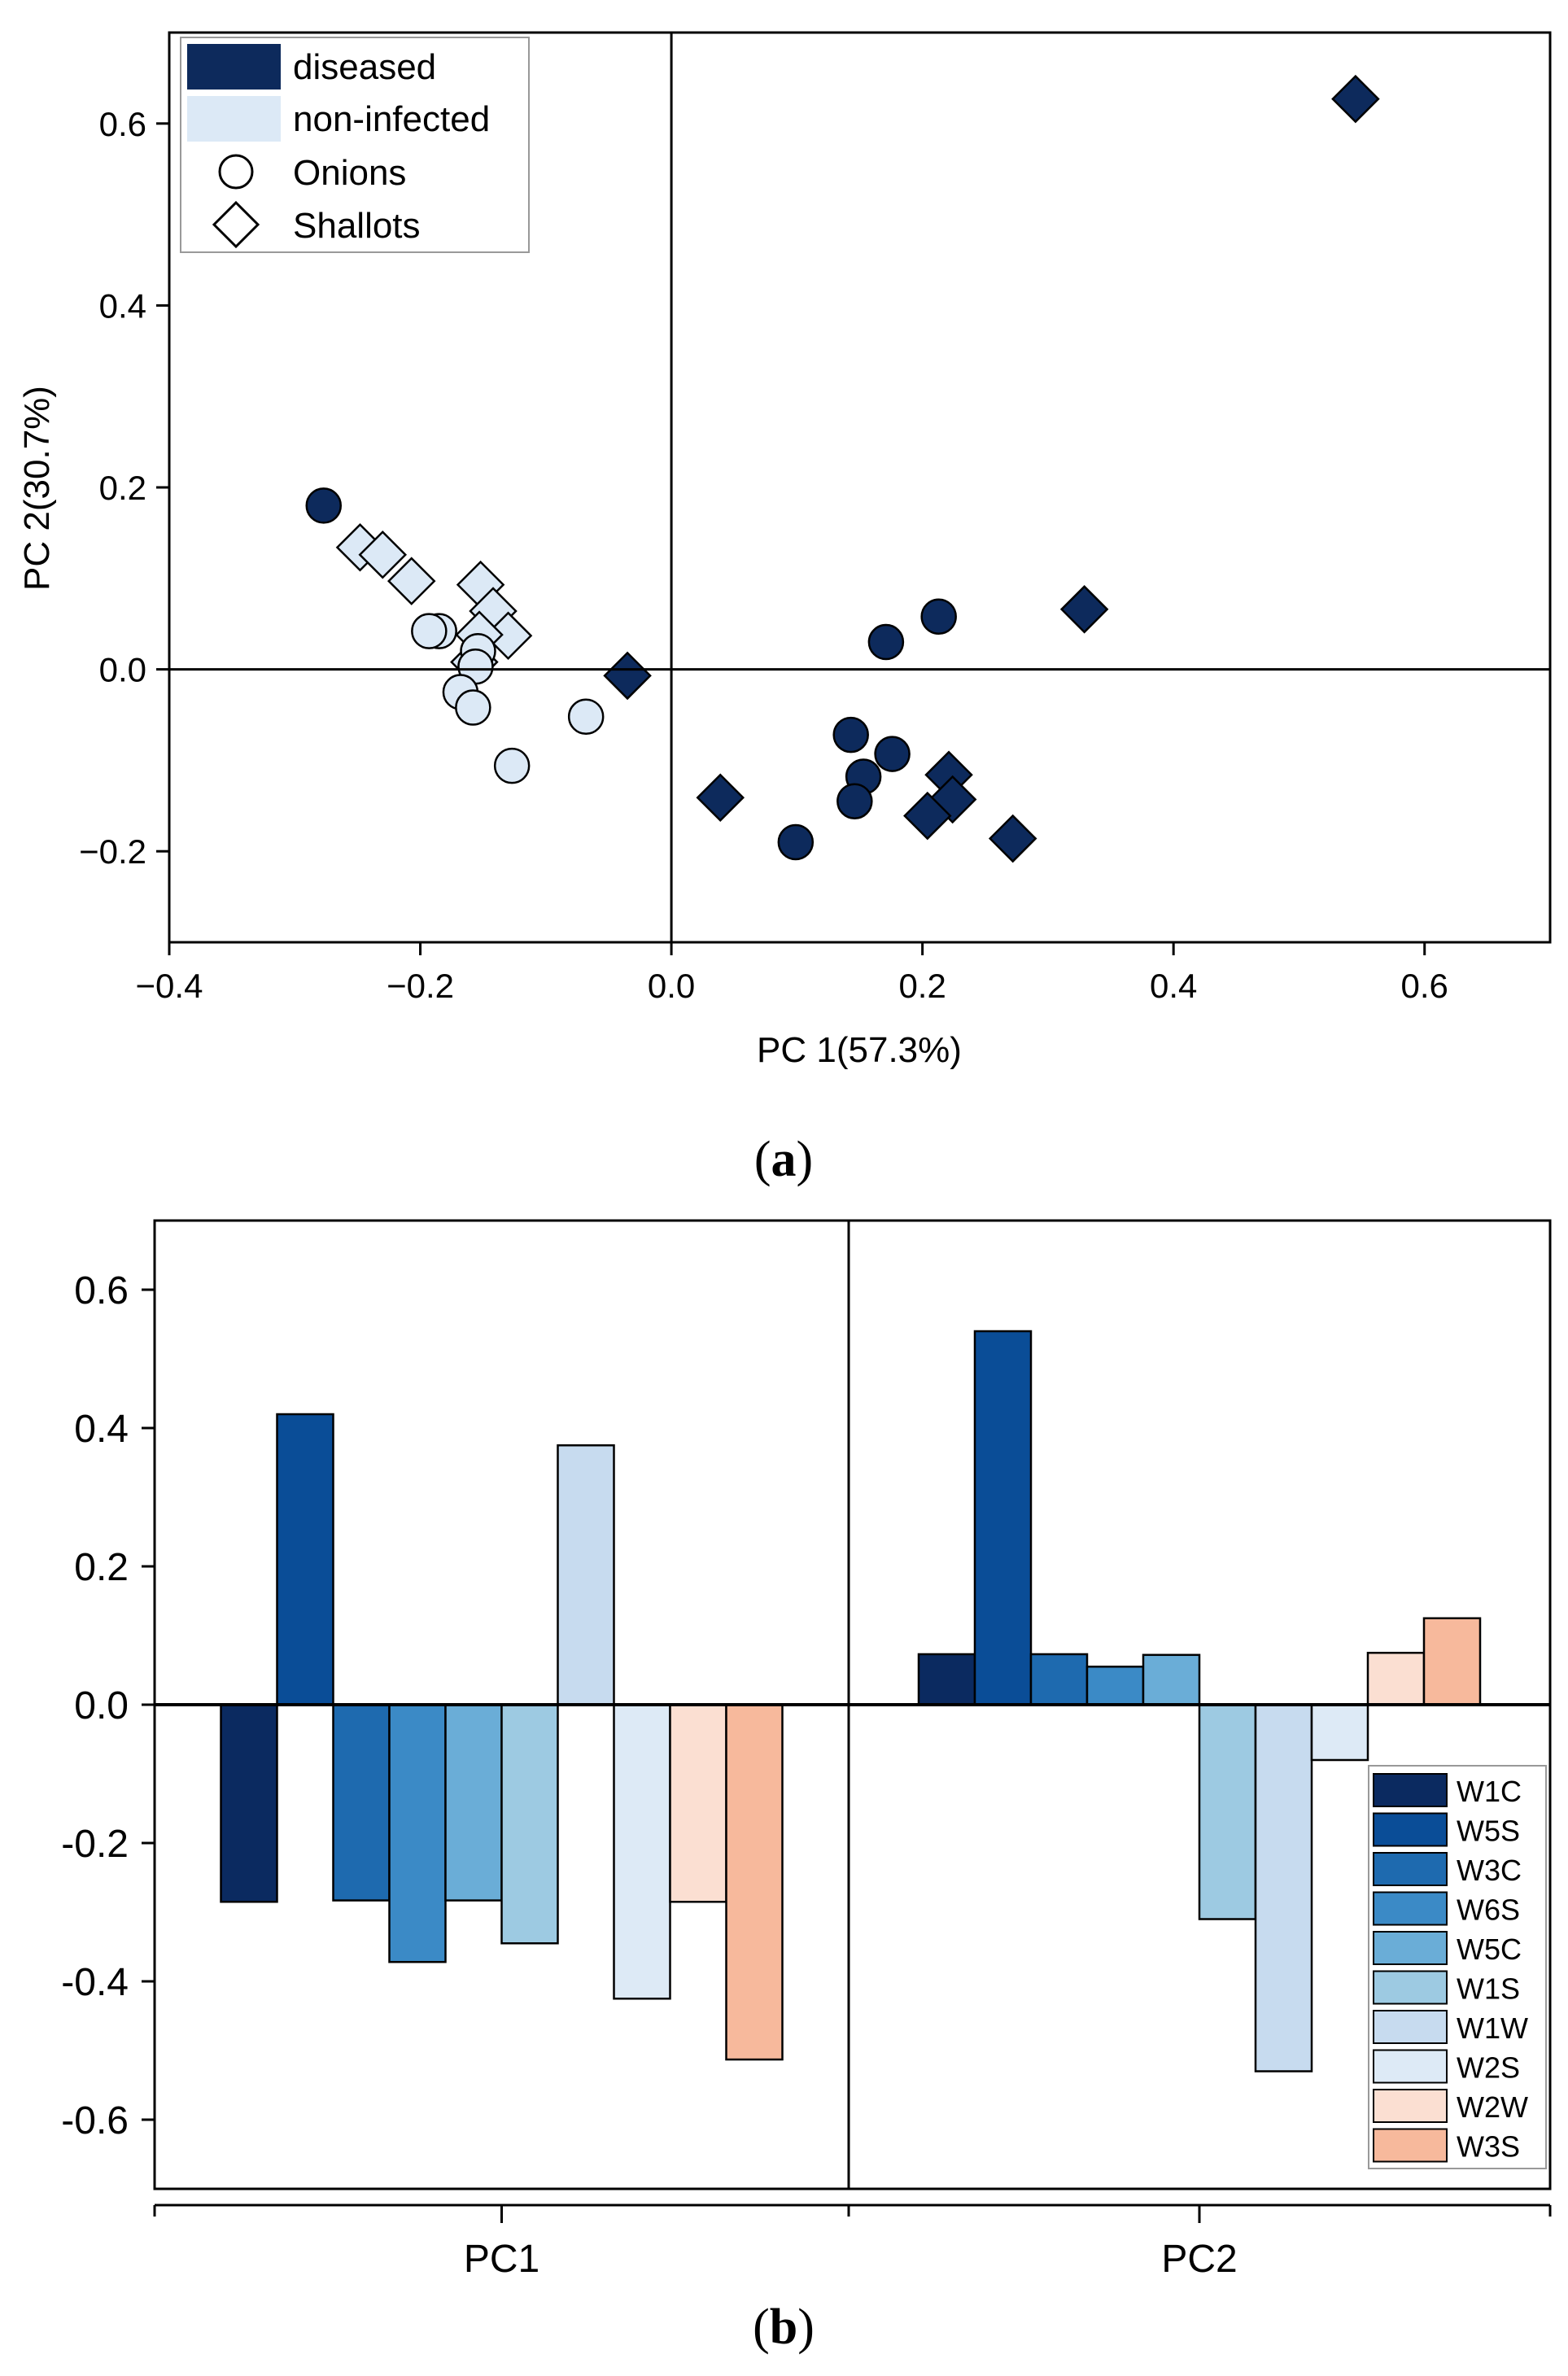 The width and height of the screenshot is (1568, 2376). Describe the element at coordinates (1199, 2259) in the screenshot. I see `x-tick-label-b: PC2` at that location.